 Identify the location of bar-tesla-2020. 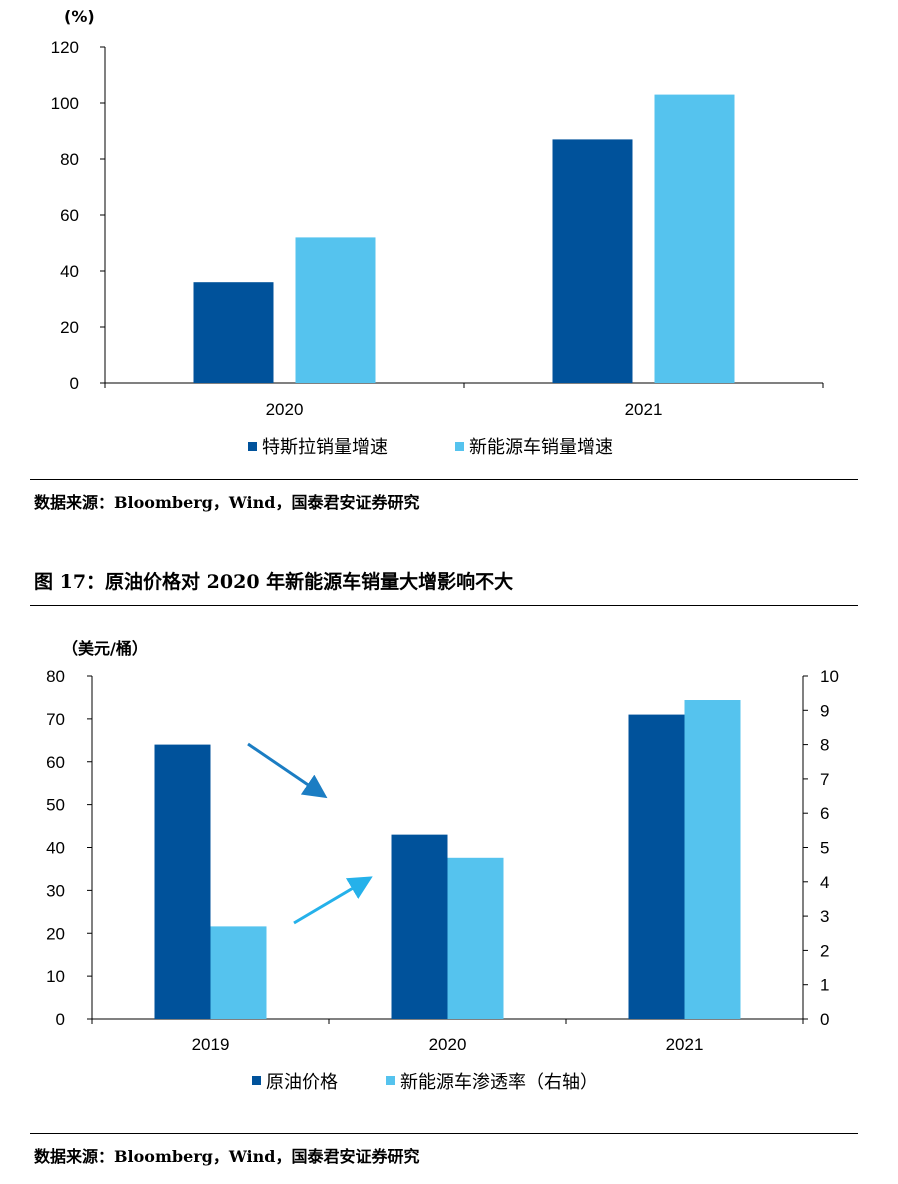
(233, 332).